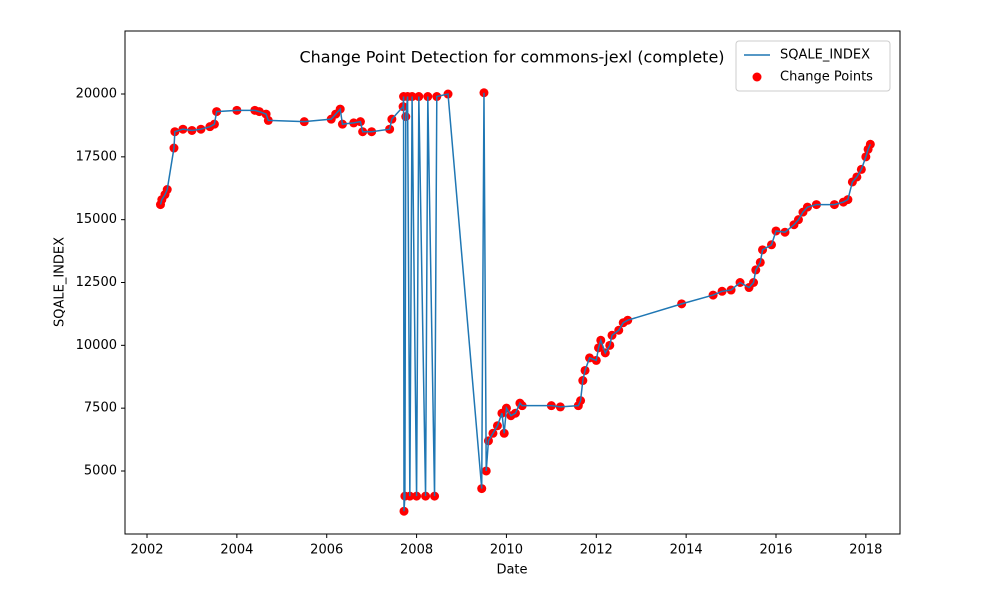  I want to click on x-tick-label: 2004, so click(236, 550).